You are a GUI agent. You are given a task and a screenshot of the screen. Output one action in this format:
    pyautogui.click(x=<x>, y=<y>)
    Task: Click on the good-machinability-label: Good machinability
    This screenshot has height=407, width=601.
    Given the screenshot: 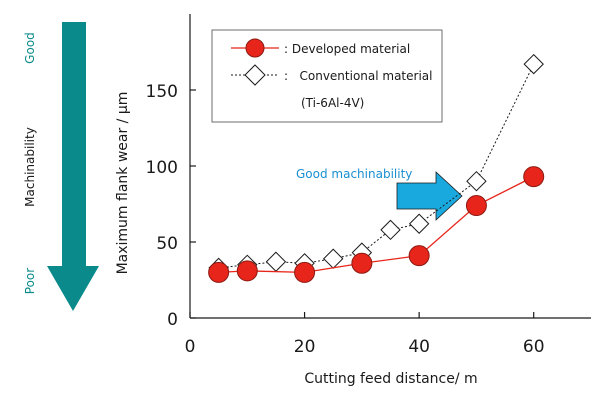 What is the action you would take?
    pyautogui.click(x=354, y=174)
    